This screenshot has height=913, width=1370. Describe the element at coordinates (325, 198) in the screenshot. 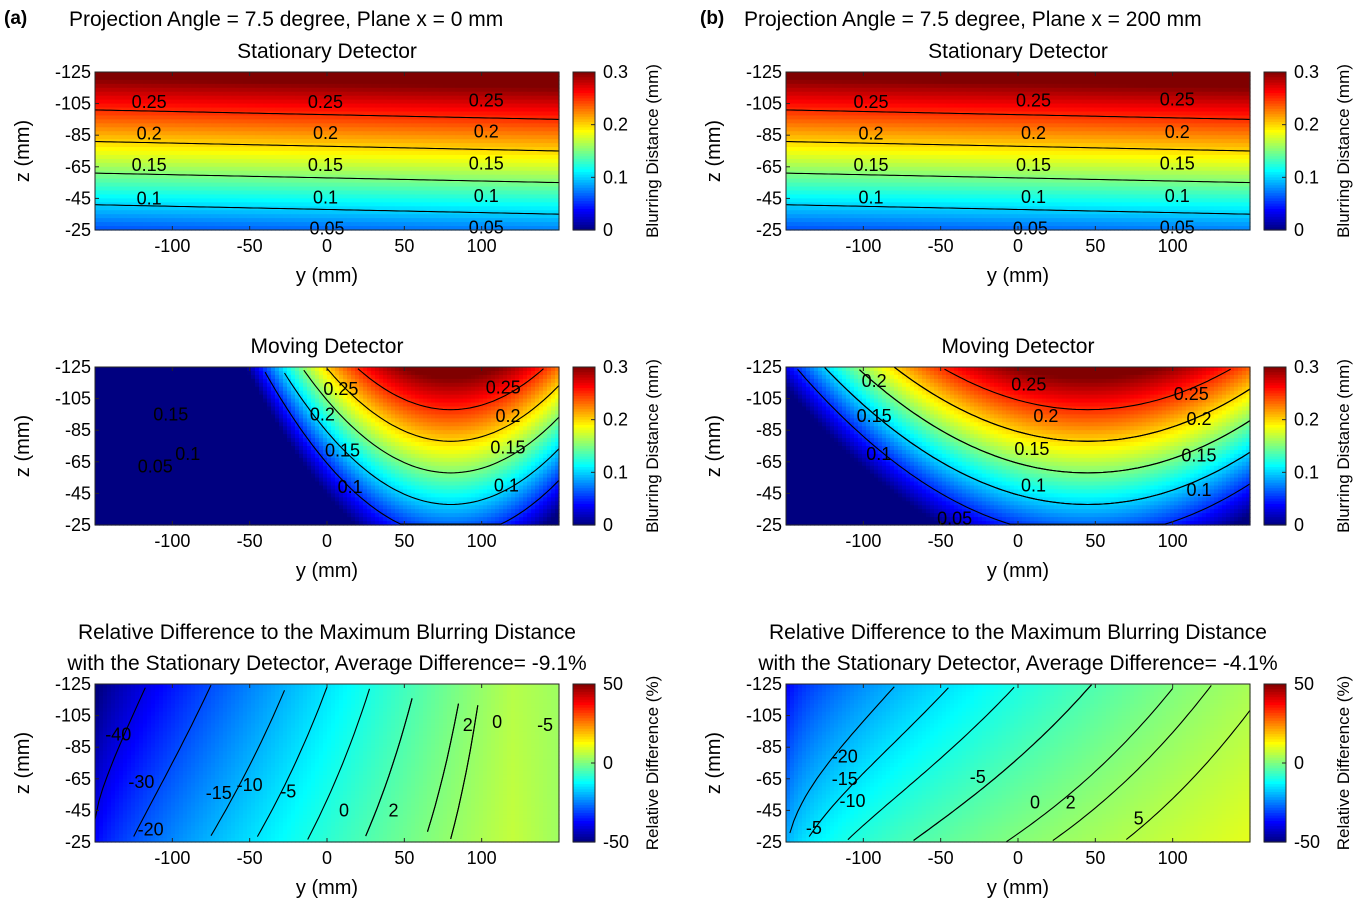

I see `contour-label: 0.1` at that location.